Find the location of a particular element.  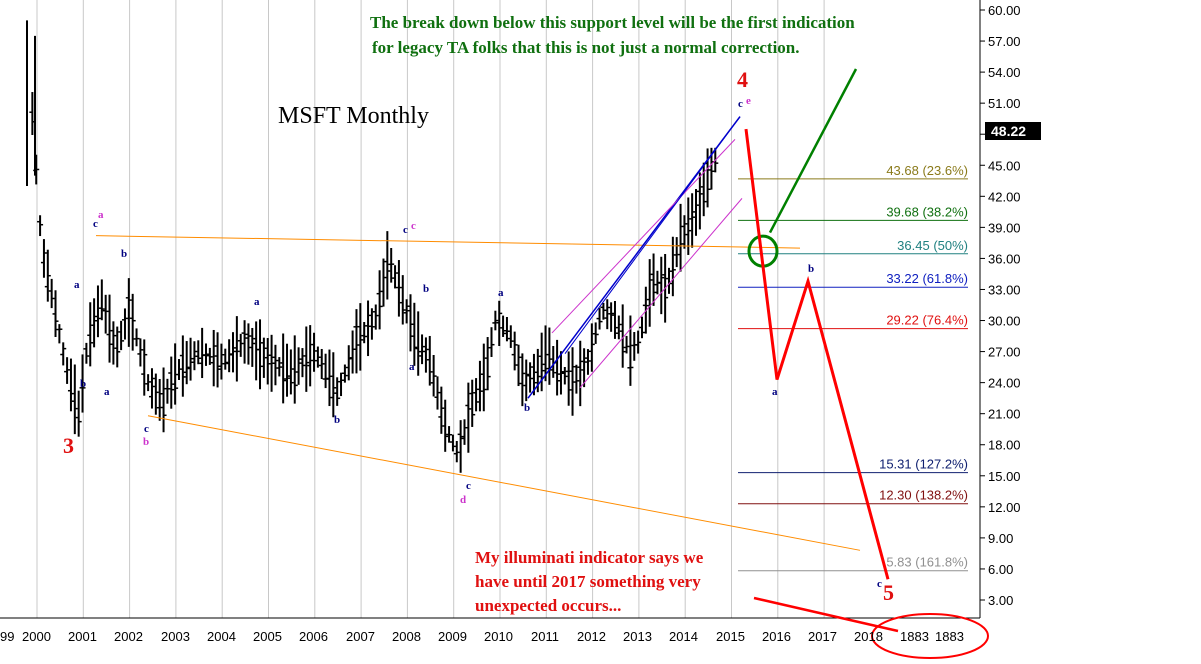

wave-label: 3 is located at coordinates (68, 445).